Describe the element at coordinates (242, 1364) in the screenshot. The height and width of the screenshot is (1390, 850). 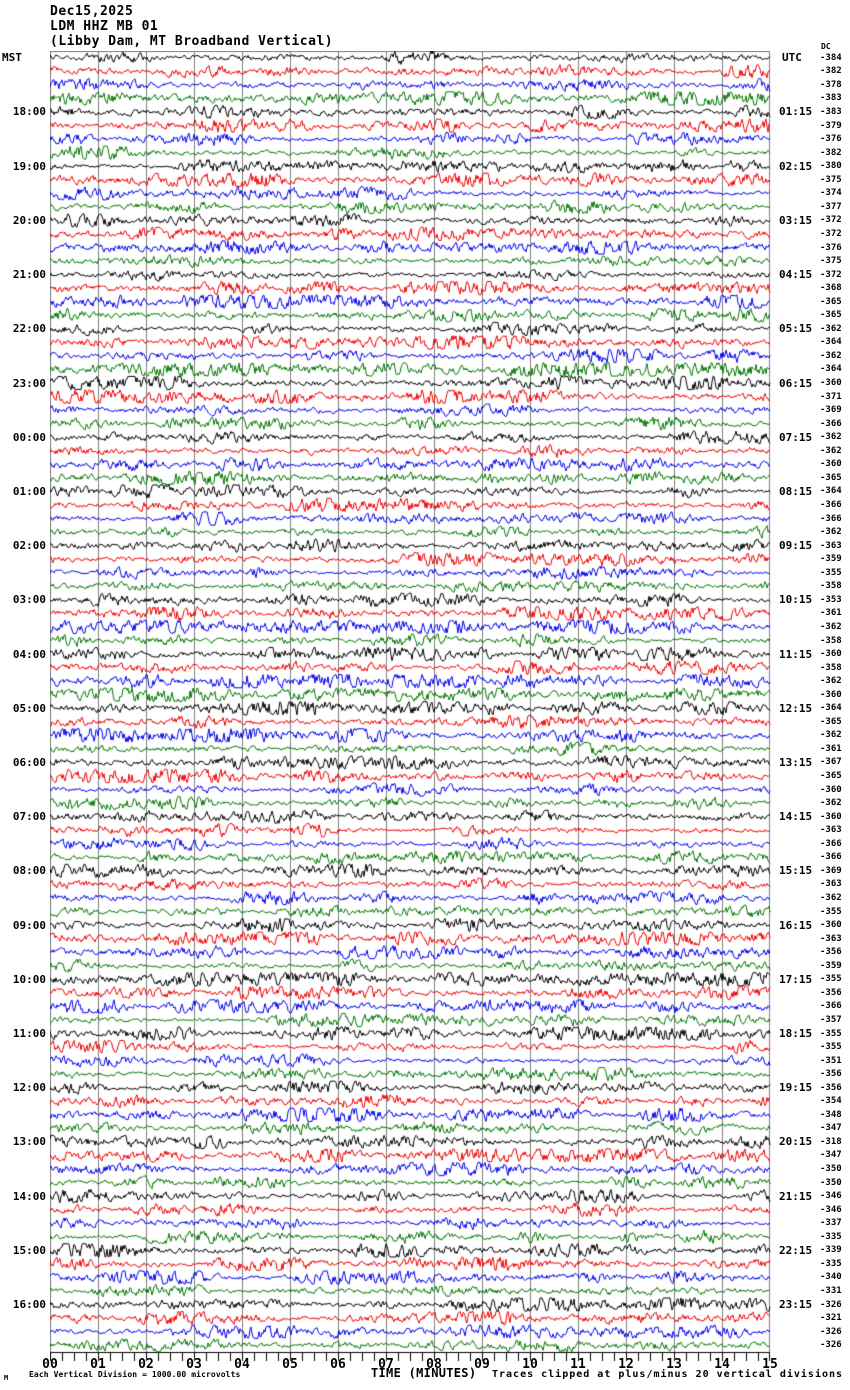
I see `minute-tick-label: 04` at that location.